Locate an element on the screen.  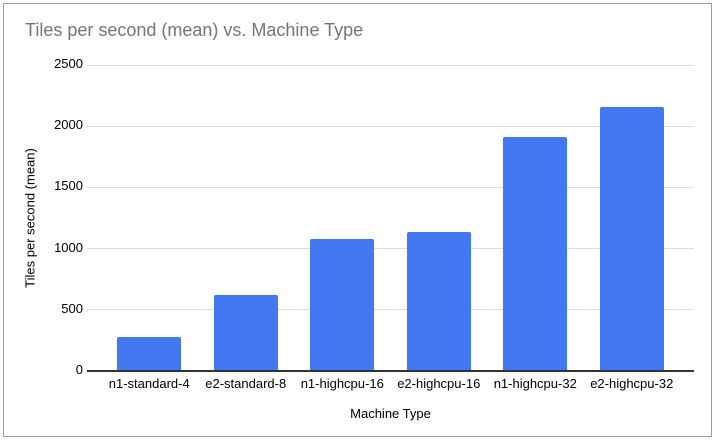
x-category-label: e2-highcpu-32 is located at coordinates (632, 383).